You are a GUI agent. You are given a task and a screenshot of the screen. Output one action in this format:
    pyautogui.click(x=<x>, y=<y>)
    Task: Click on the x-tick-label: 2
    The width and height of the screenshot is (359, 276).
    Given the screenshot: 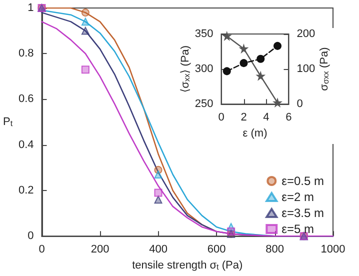 What is the action you would take?
    pyautogui.click(x=243, y=118)
    